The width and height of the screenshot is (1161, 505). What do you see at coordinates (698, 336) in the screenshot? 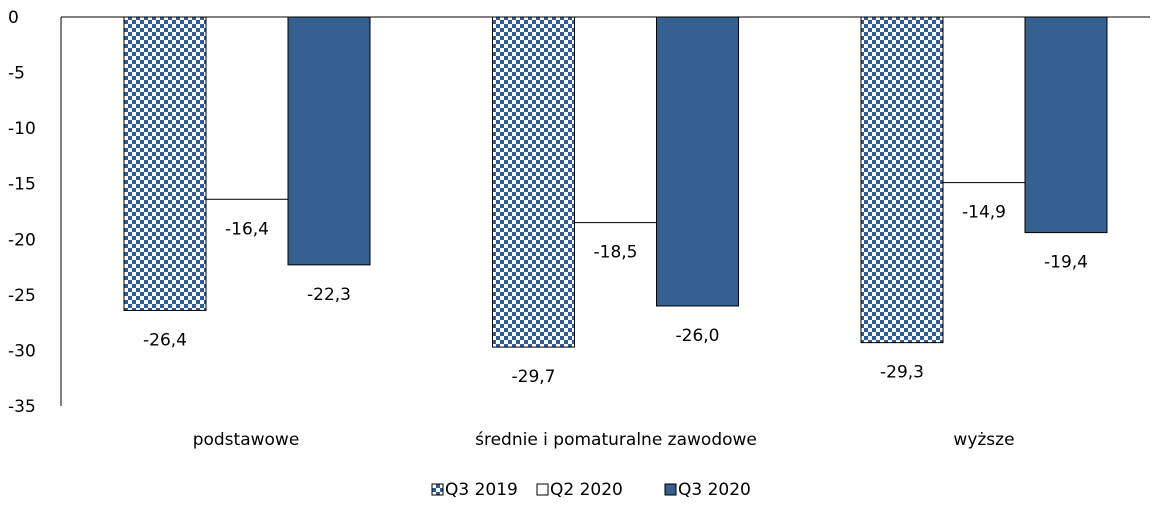
I see `data-label: -26,0` at bounding box center [698, 336].